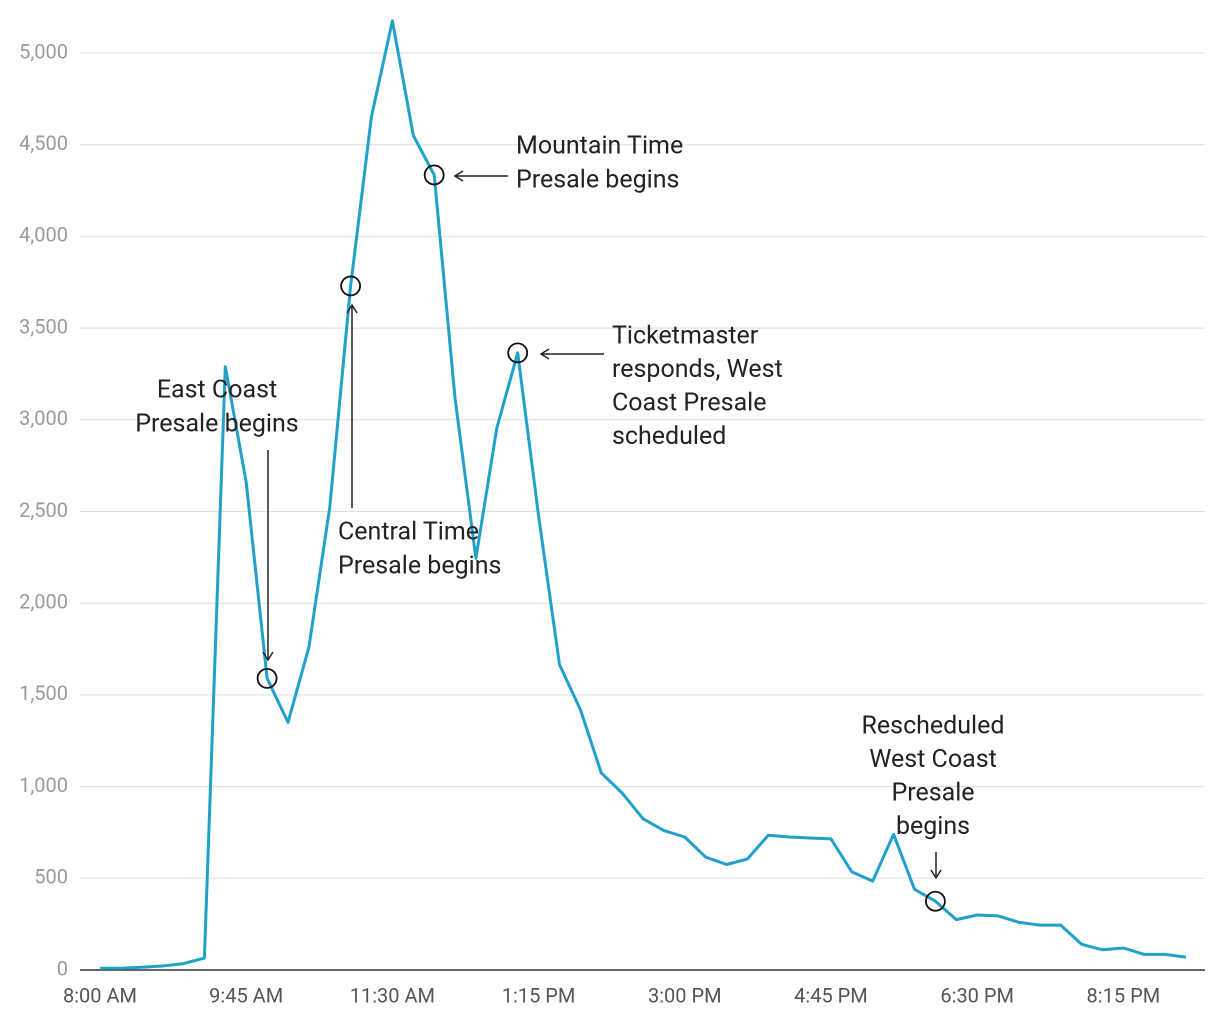  What do you see at coordinates (977, 995) in the screenshot?
I see `x-tick-label: 6:30 PM` at bounding box center [977, 995].